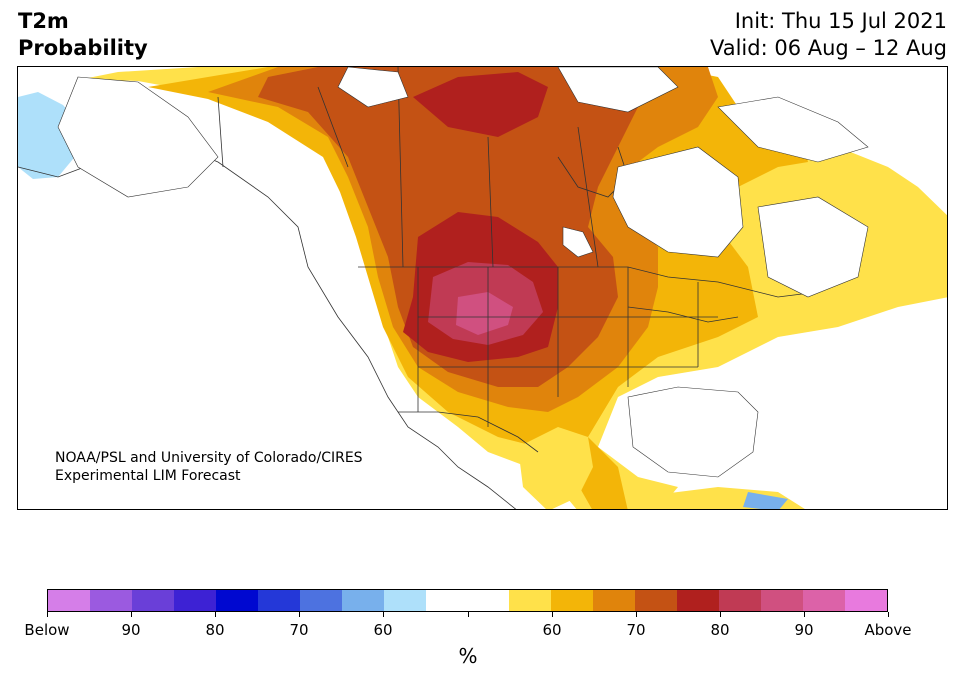  What do you see at coordinates (567, 347) in the screenshot?
I see `state-lines` at bounding box center [567, 347].